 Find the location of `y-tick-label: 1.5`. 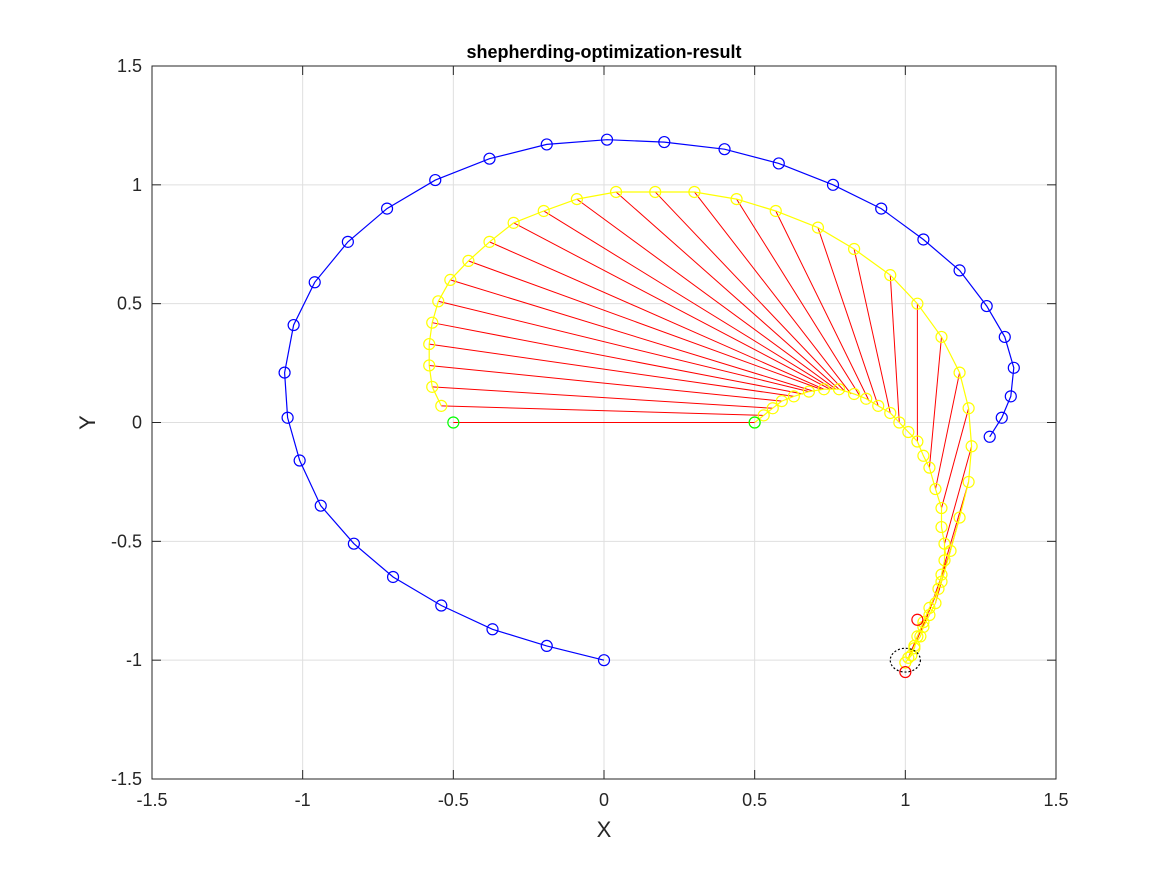

y-tick-label: 1.5 is located at coordinates (129, 66).